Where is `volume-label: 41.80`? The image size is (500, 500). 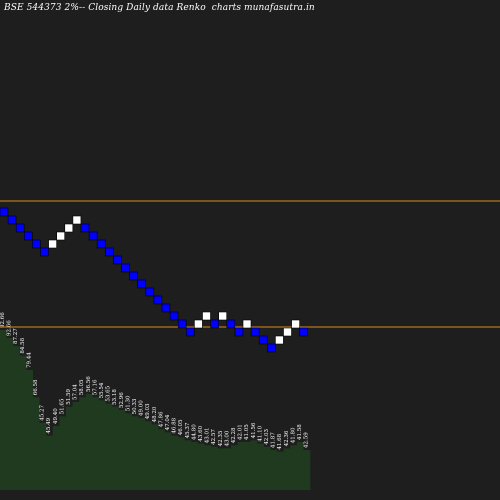 volume-label: 41.80 is located at coordinates (293, 435).